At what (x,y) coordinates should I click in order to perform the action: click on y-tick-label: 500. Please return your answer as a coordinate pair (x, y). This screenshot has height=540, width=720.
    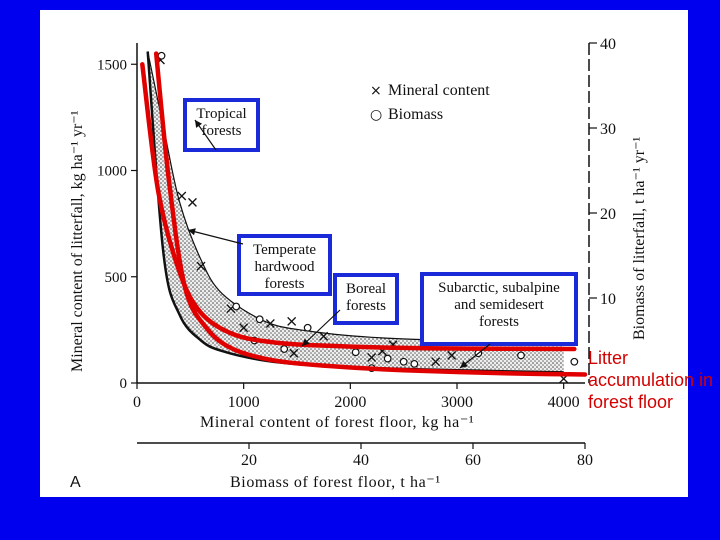
    Looking at the image, I should click on (116, 278).